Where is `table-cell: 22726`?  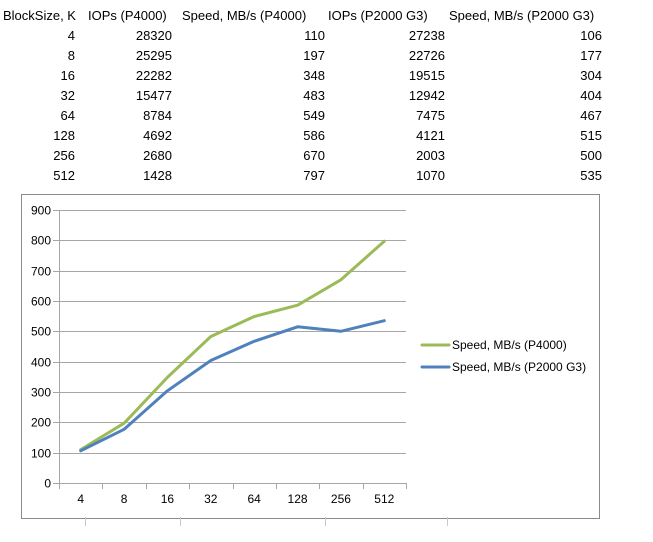
table-cell: 22726 is located at coordinates (426, 55).